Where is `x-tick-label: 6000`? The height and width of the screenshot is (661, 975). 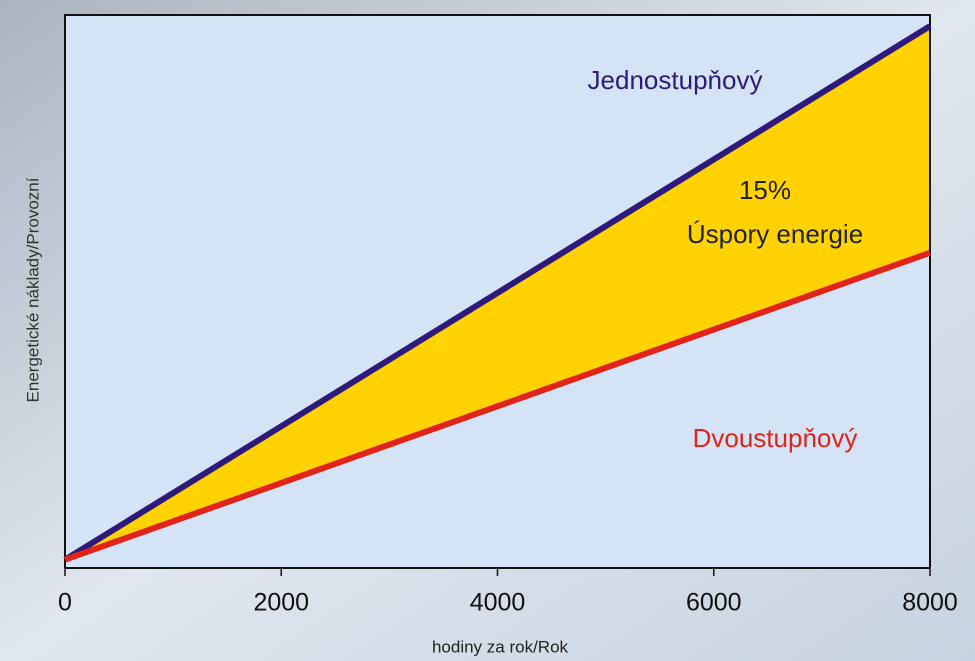 x-tick-label: 6000 is located at coordinates (714, 603).